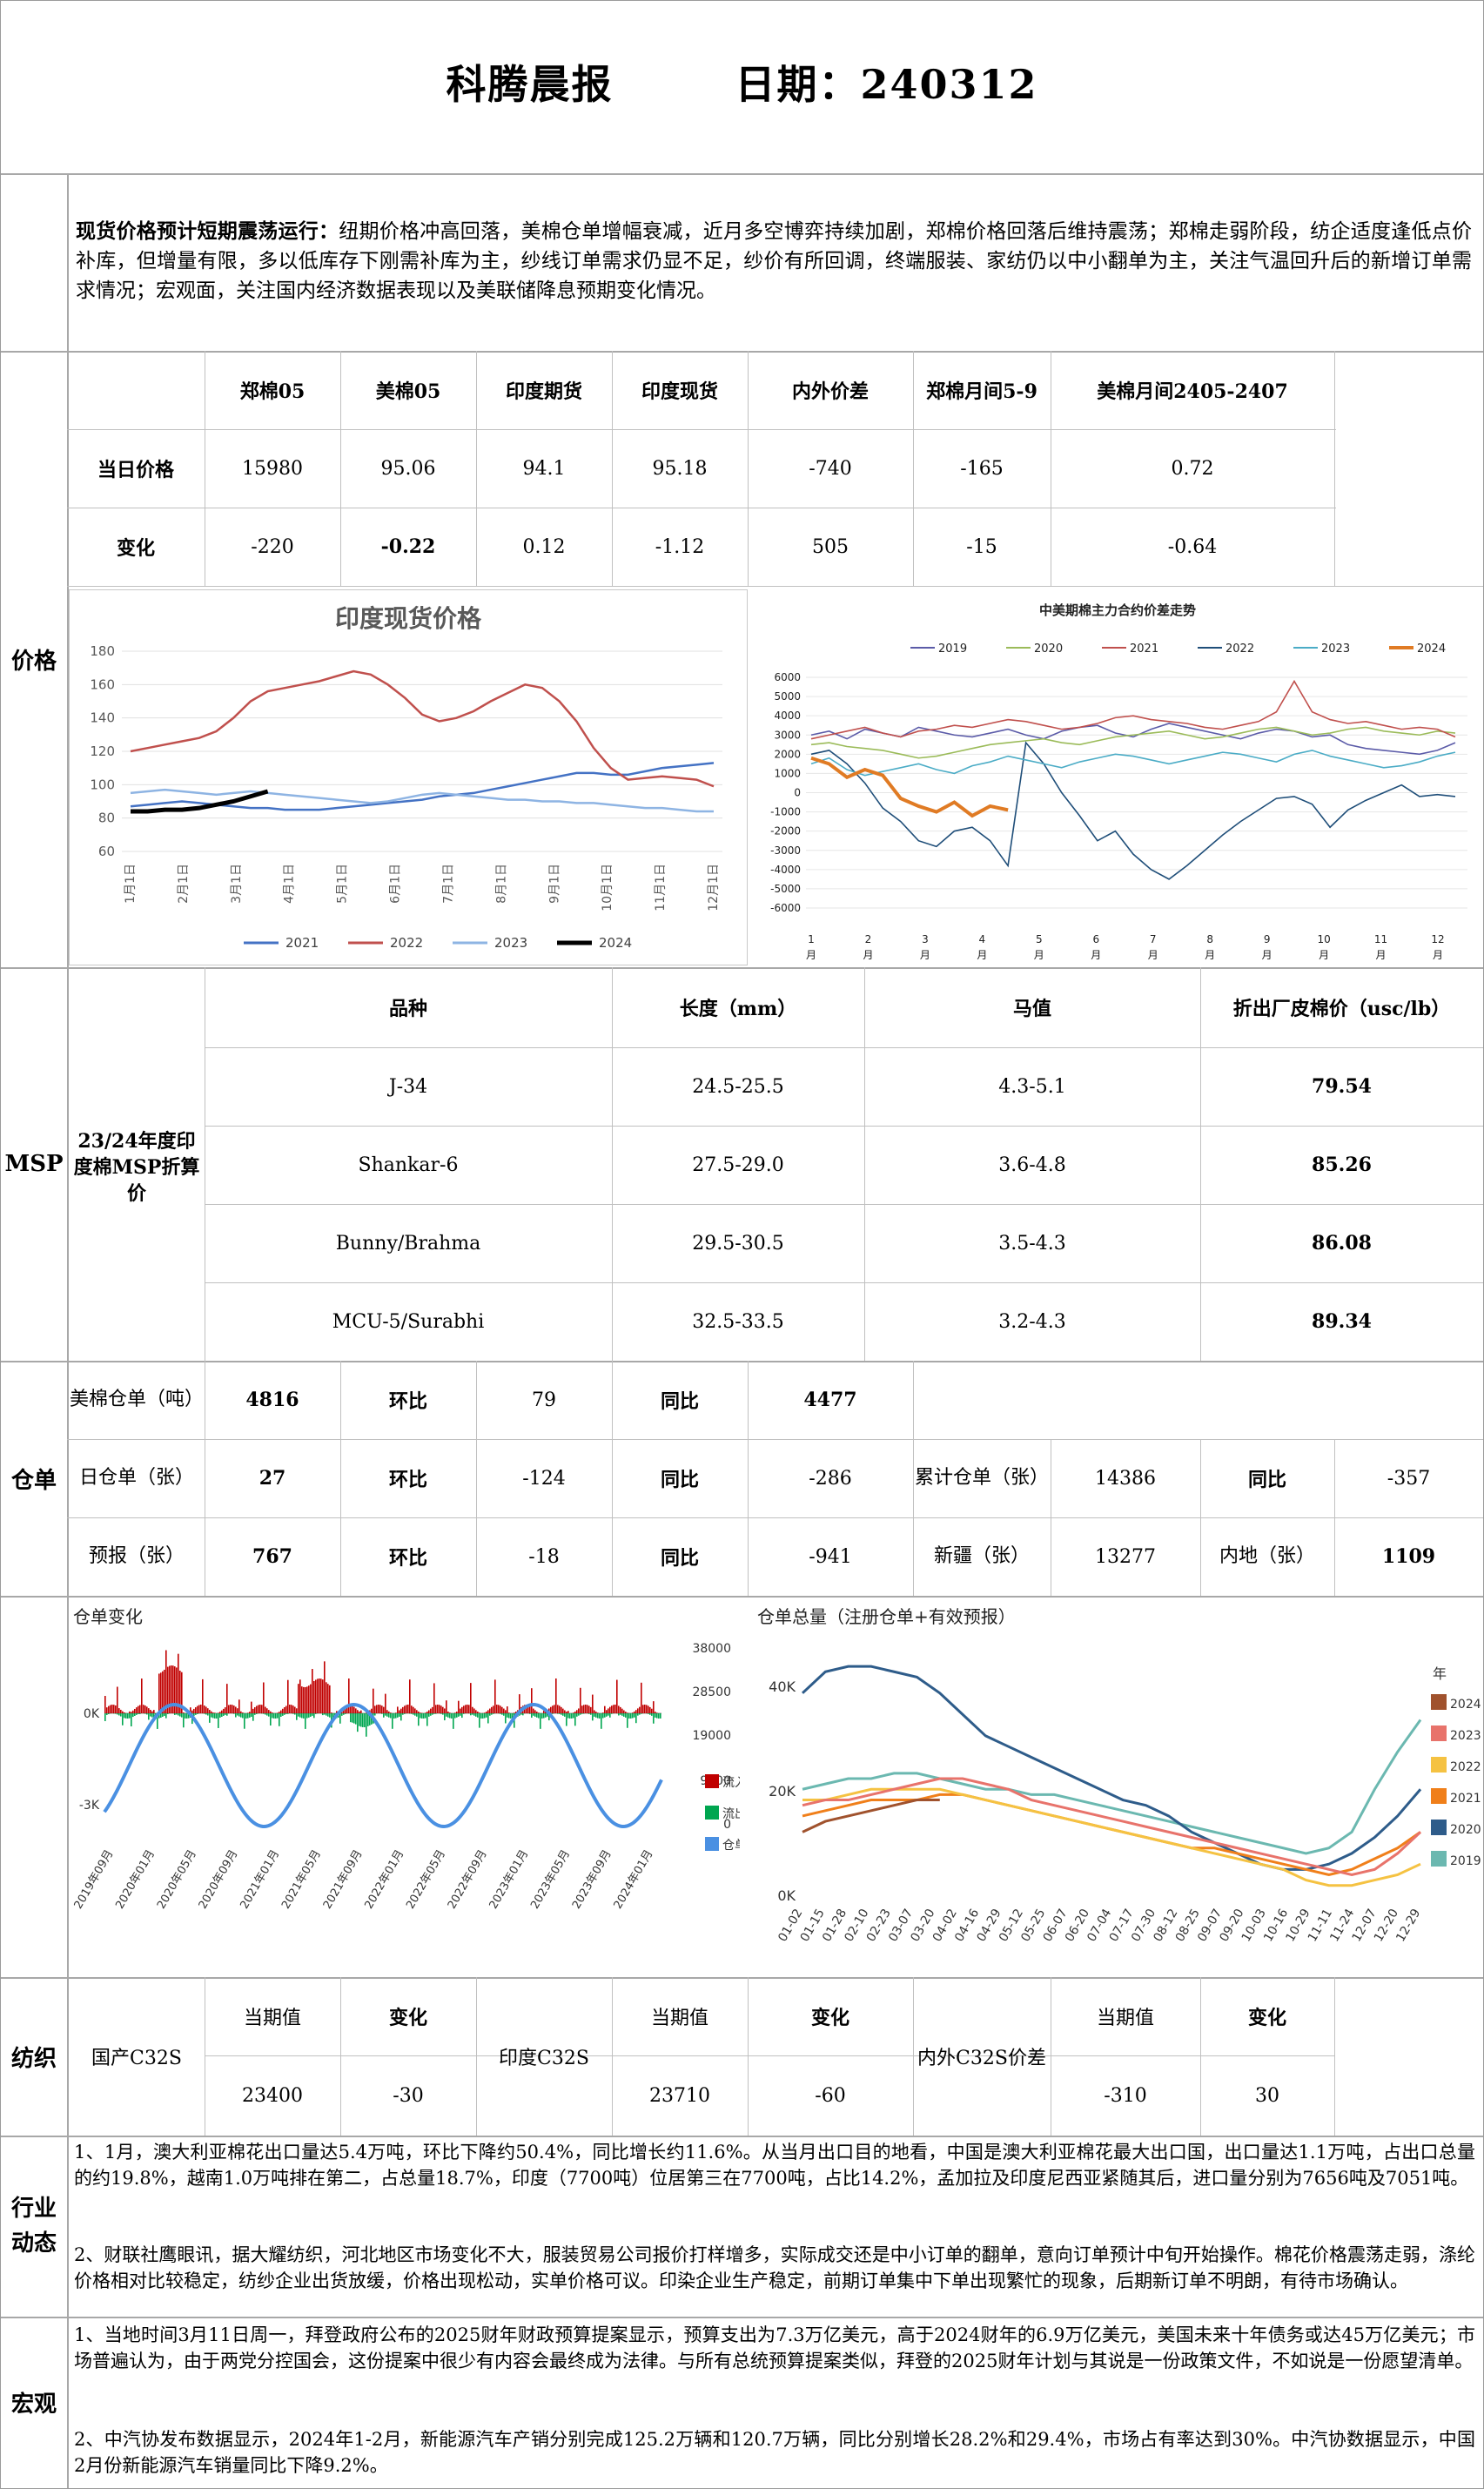 The height and width of the screenshot is (2489, 1484). I want to click on textile-domestic-chg-label: 变化, so click(407, 2018).